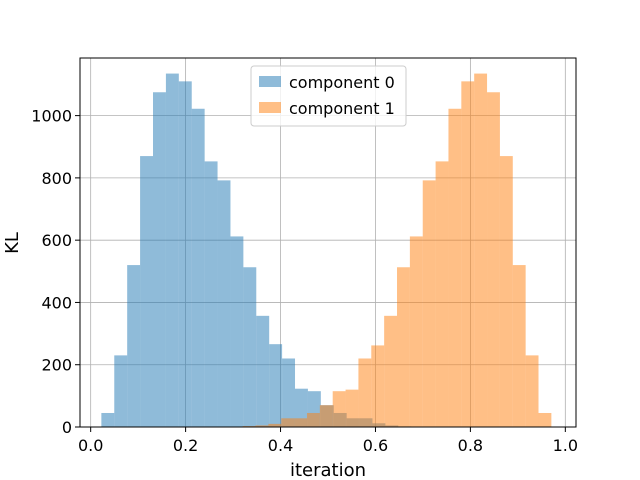  What do you see at coordinates (90, 445) in the screenshot?
I see `x-tick-label: 0.0` at bounding box center [90, 445].